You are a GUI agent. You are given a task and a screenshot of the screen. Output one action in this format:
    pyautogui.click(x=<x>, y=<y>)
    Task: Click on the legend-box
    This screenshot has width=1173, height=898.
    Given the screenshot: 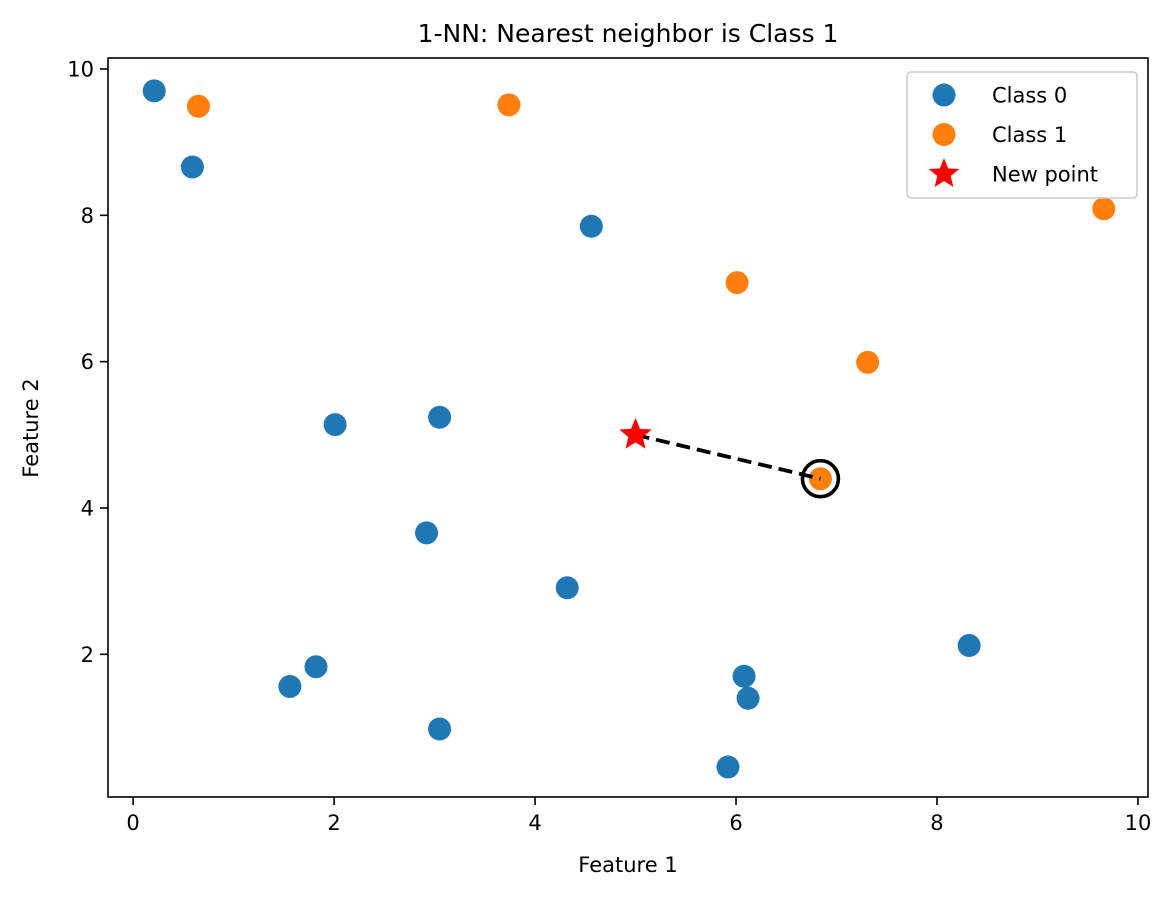 What is the action you would take?
    pyautogui.click(x=1022, y=135)
    